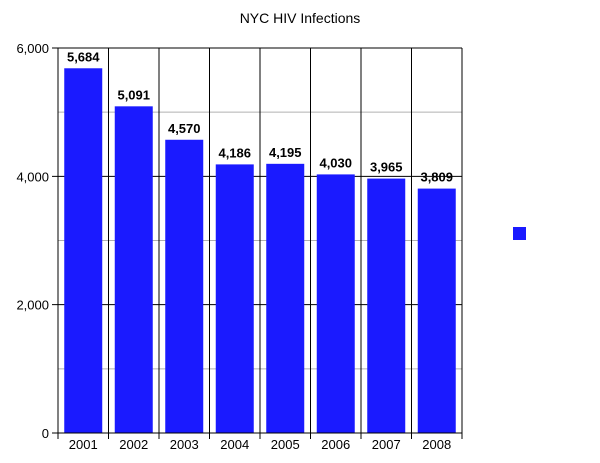 This screenshot has width=600, height=463. What do you see at coordinates (83, 444) in the screenshot?
I see `x-tick-label: 2001` at bounding box center [83, 444].